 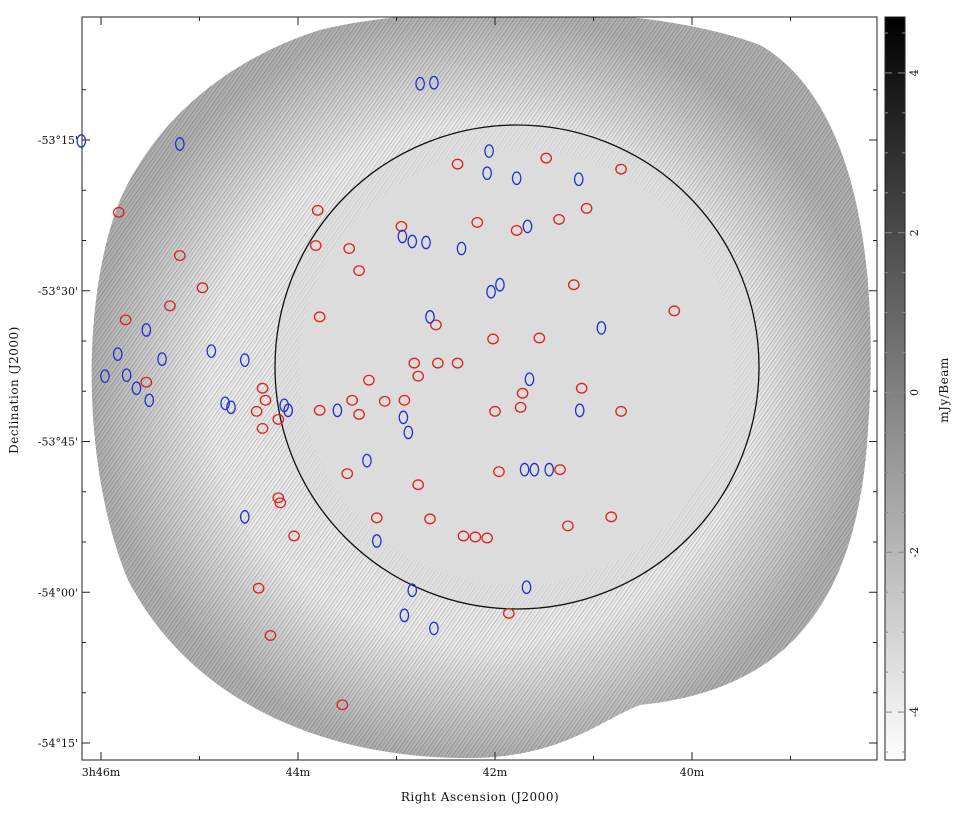 What do you see at coordinates (14, 390) in the screenshot?
I see `y-axis-title: Declination (J2000)` at bounding box center [14, 390].